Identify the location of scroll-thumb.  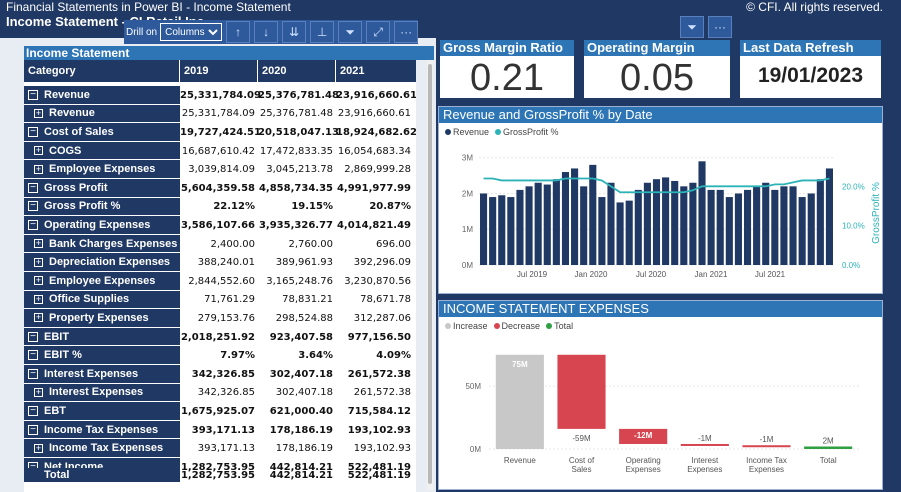
(430, 274).